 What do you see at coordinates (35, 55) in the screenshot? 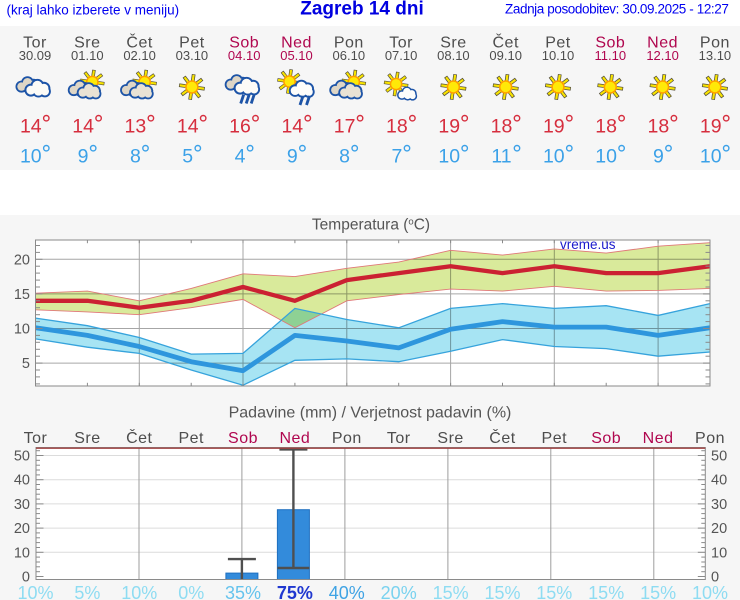
I see `svg-text: 30.09` at bounding box center [35, 55].